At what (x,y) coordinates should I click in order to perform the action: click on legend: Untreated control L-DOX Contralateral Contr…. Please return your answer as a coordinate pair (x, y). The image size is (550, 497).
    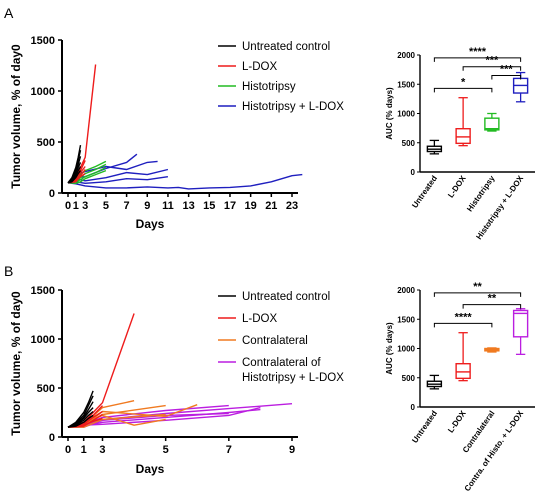
    Looking at the image, I should click on (281, 337).